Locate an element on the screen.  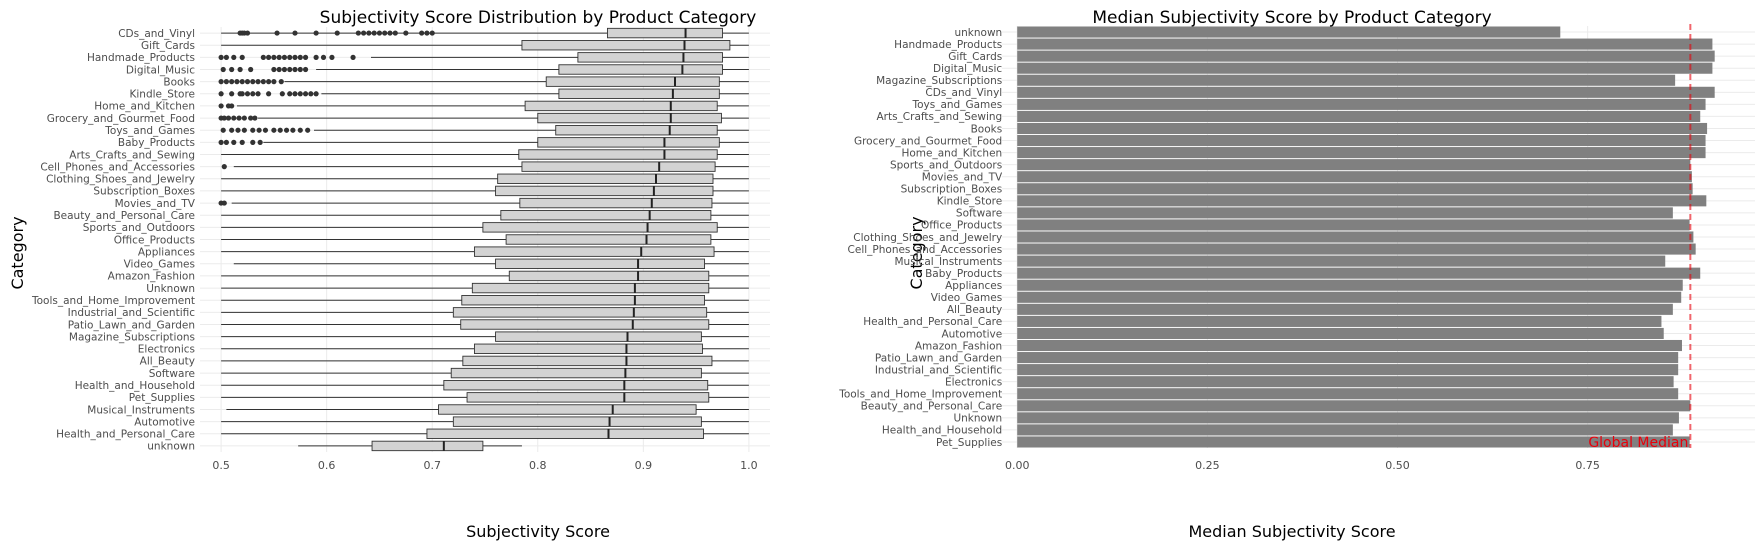
left-category-label: Handmade_Products is located at coordinates (141, 58).